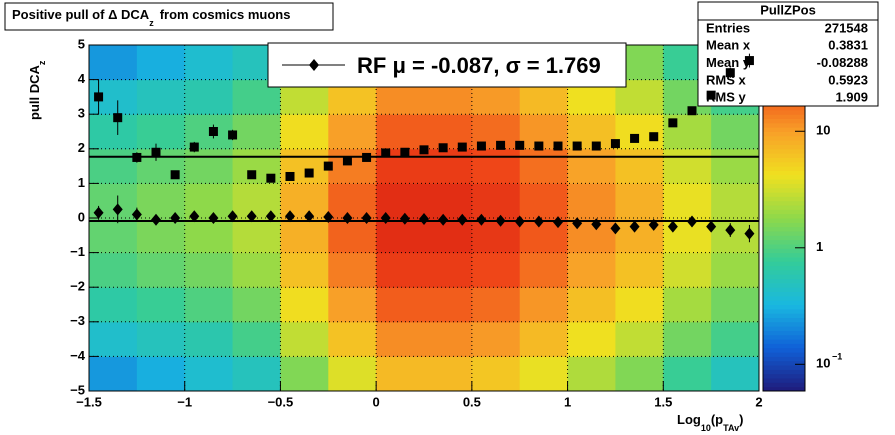 The width and height of the screenshot is (895, 435). What do you see at coordinates (726, 79) in the screenshot?
I see `stats-label: RMS x` at bounding box center [726, 79].